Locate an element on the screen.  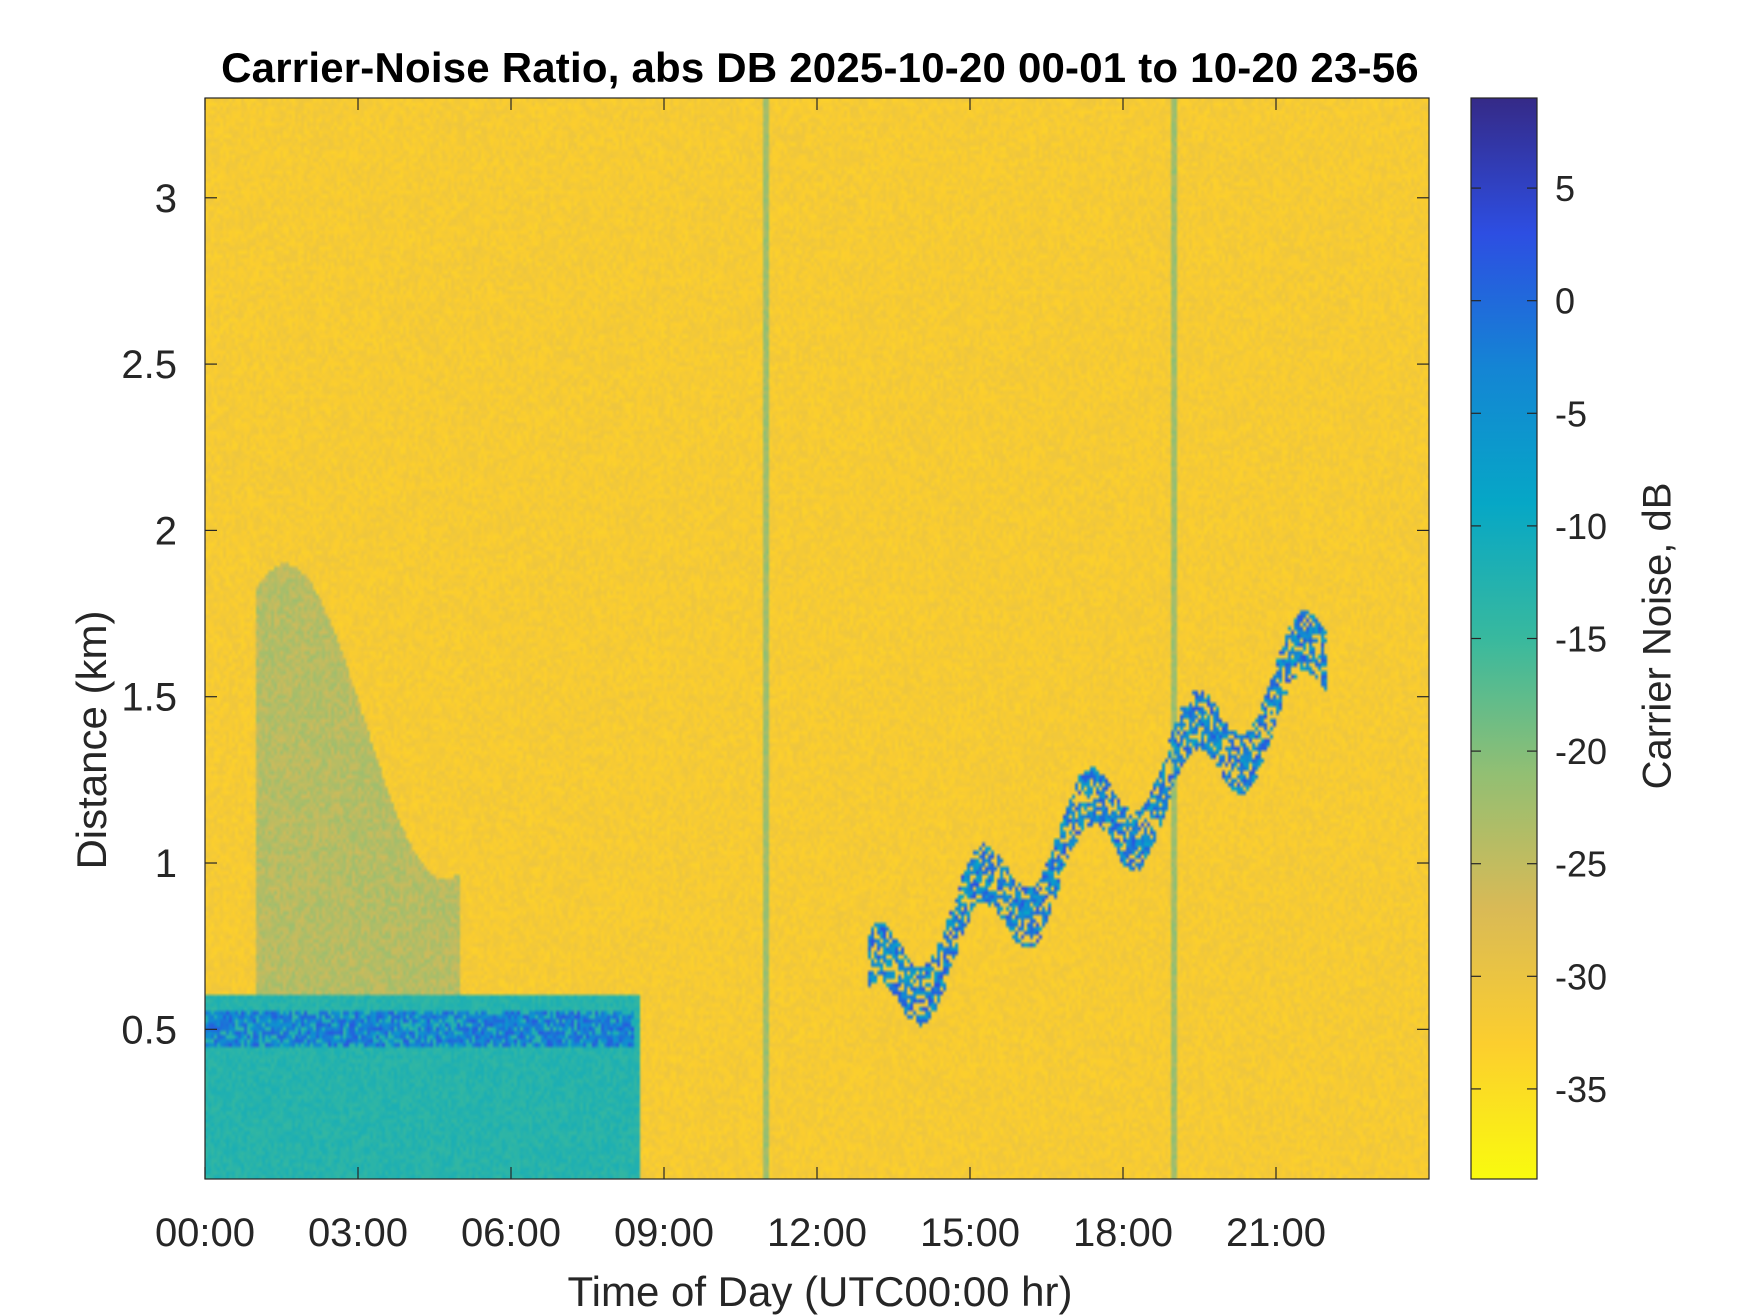
y-tick-label: 1.5 is located at coordinates (149, 698).